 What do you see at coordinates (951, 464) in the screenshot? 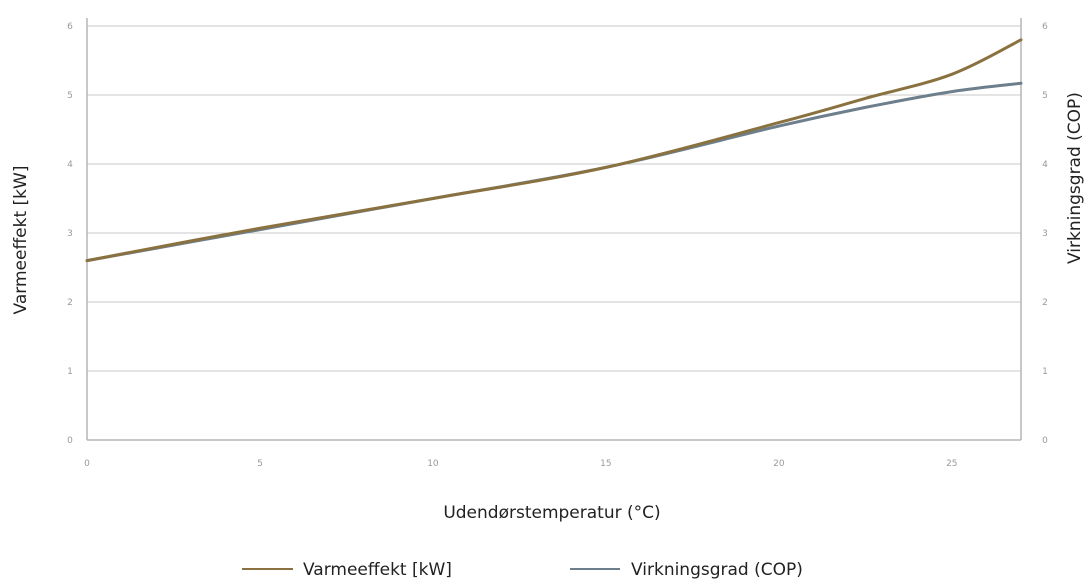
I see `x-tick-label: 25` at bounding box center [951, 464].